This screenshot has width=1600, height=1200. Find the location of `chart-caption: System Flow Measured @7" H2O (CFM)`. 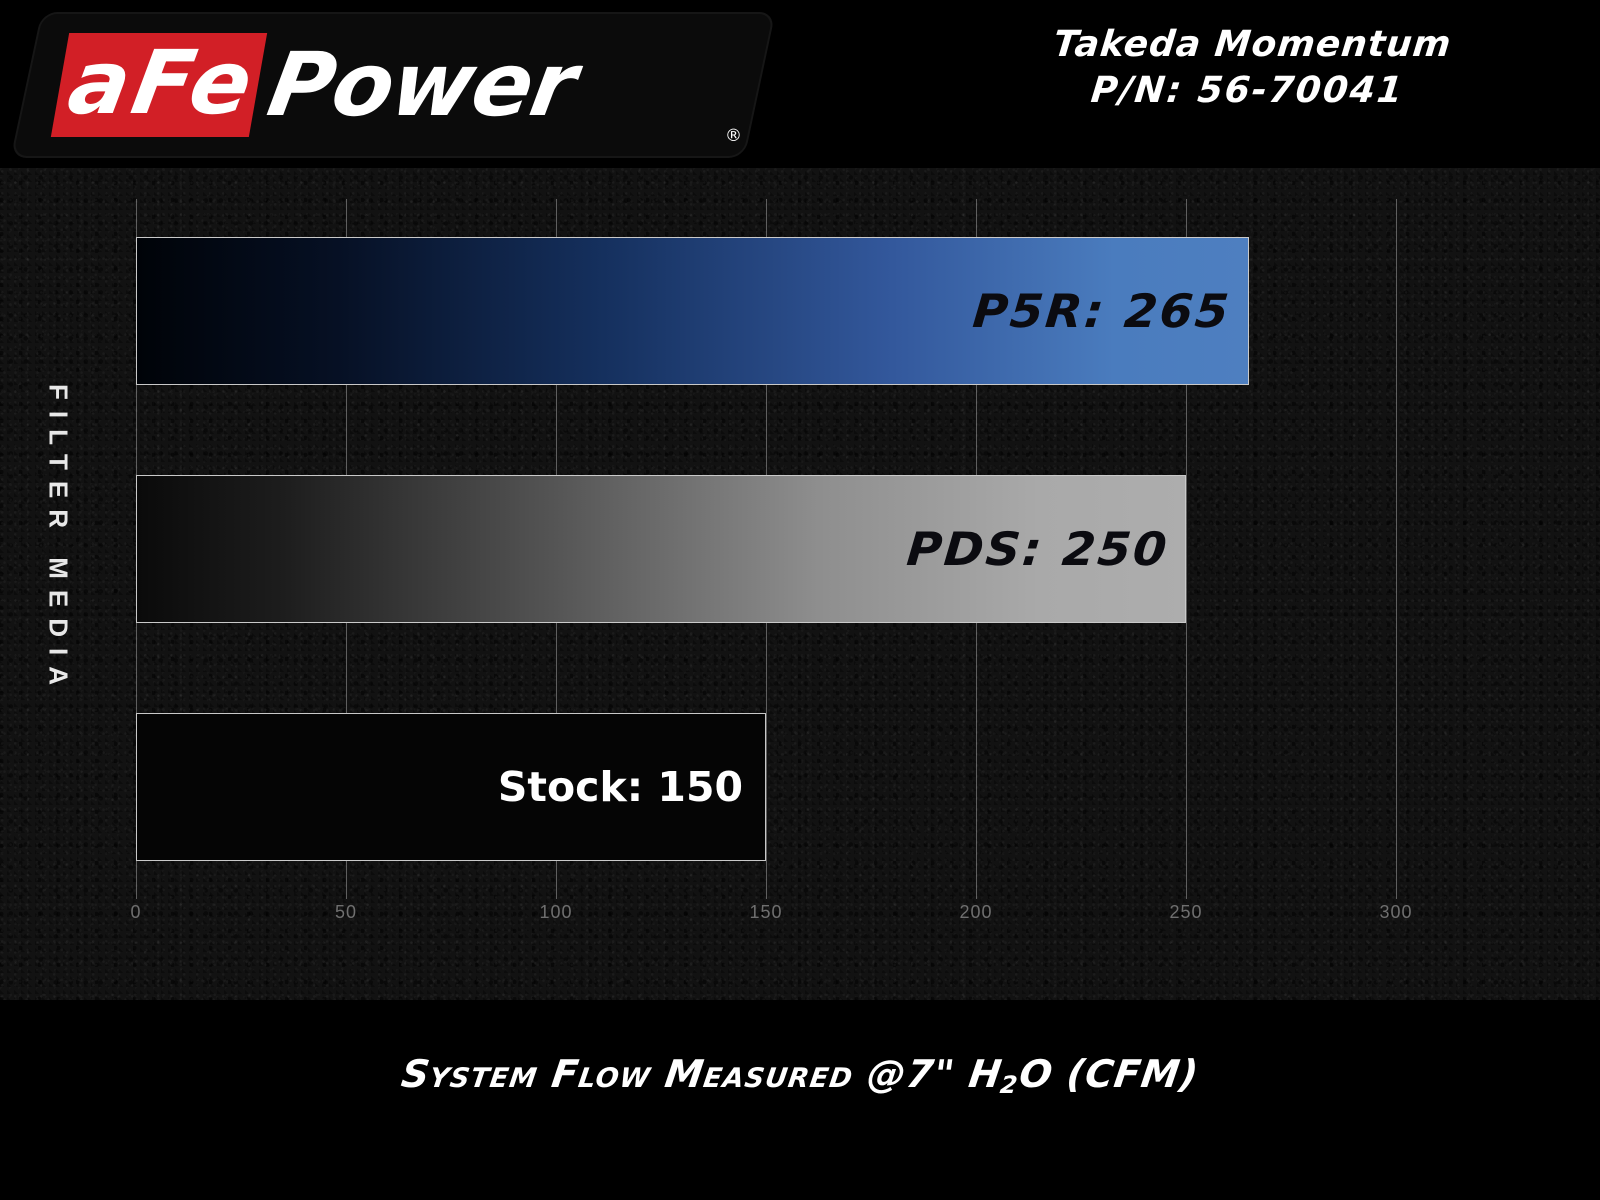

chart-caption: System Flow Measured @7" H2O (CFM) is located at coordinates (800, 1075).